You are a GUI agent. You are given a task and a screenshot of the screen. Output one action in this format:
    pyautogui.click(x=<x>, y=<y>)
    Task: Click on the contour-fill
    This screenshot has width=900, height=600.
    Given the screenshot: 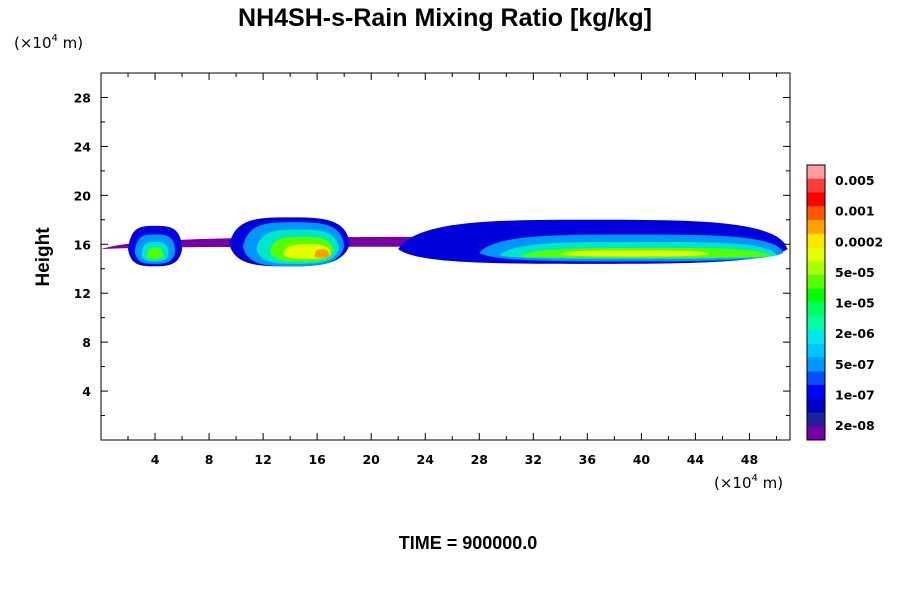 What is the action you would take?
    pyautogui.click(x=445, y=242)
    